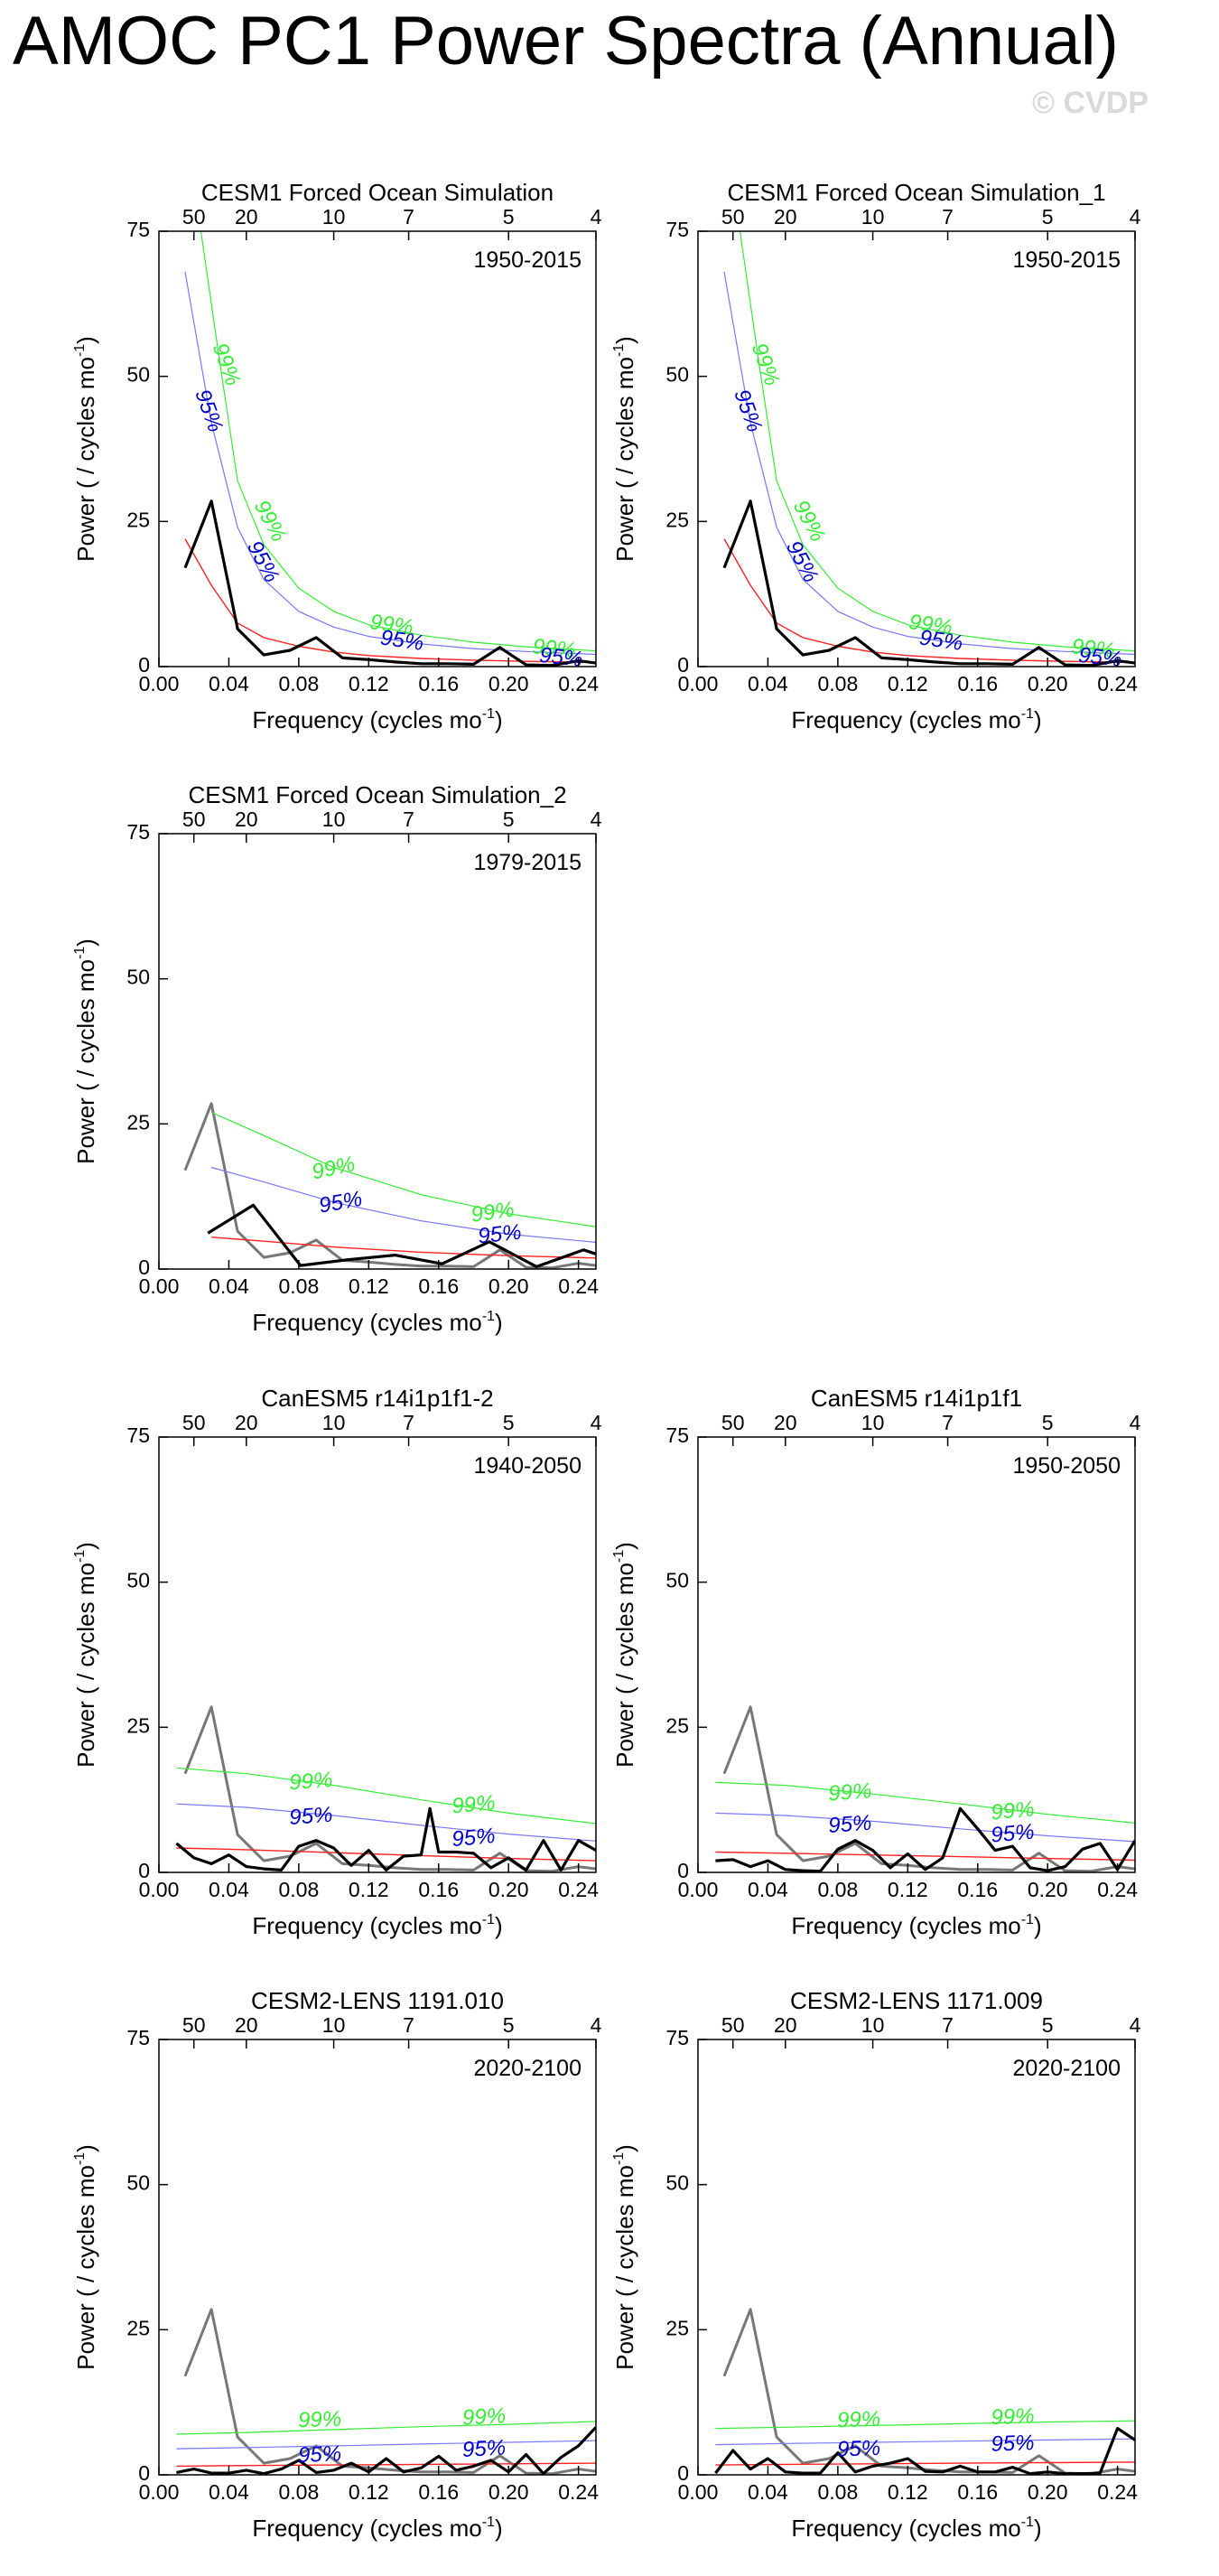 This screenshot has width=1219, height=2576. Describe the element at coordinates (916, 1398) in the screenshot. I see `chart-title: CanESM5 r14i1p1f1` at that location.